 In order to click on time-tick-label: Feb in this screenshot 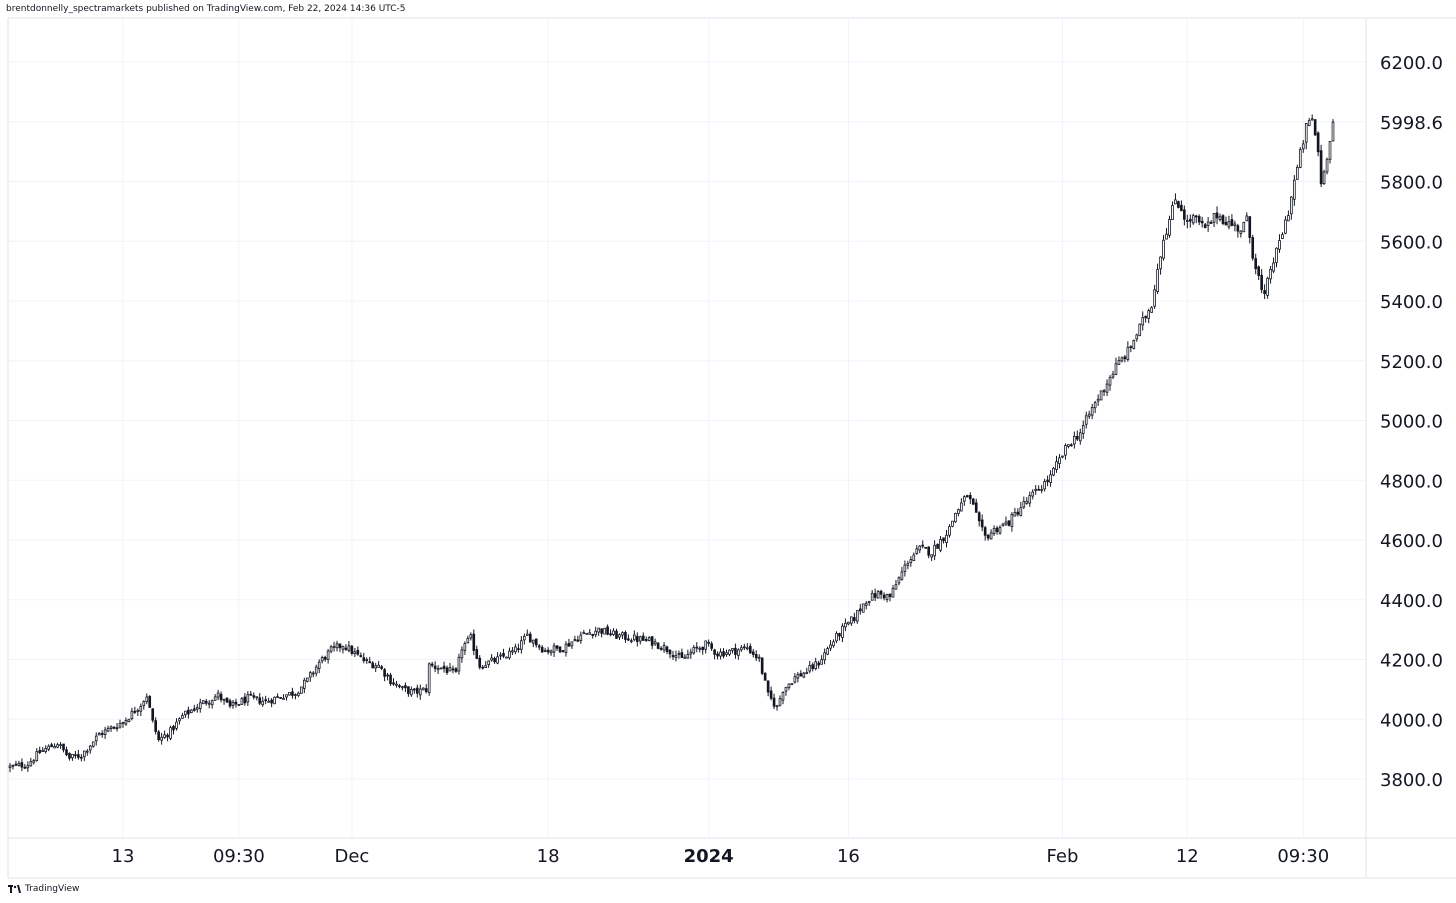, I will do `click(1063, 856)`.